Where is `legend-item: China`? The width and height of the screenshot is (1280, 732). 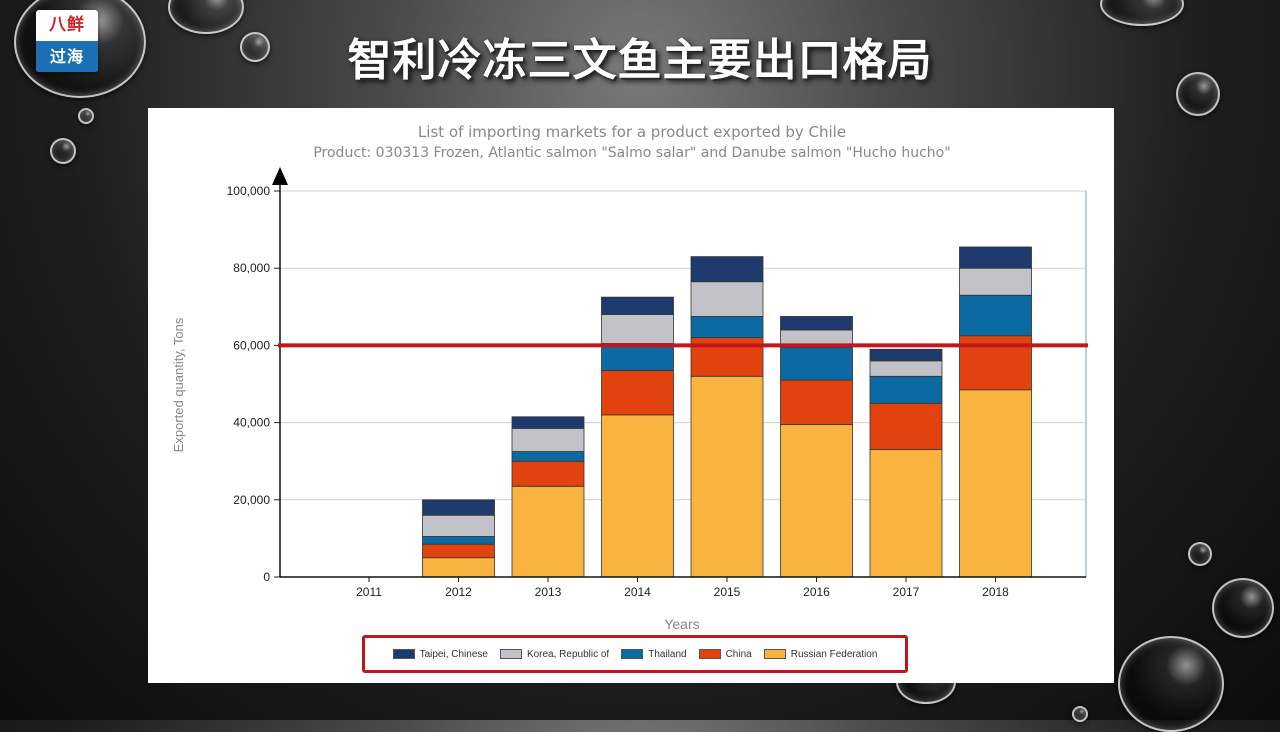 legend-item: China is located at coordinates (725, 654).